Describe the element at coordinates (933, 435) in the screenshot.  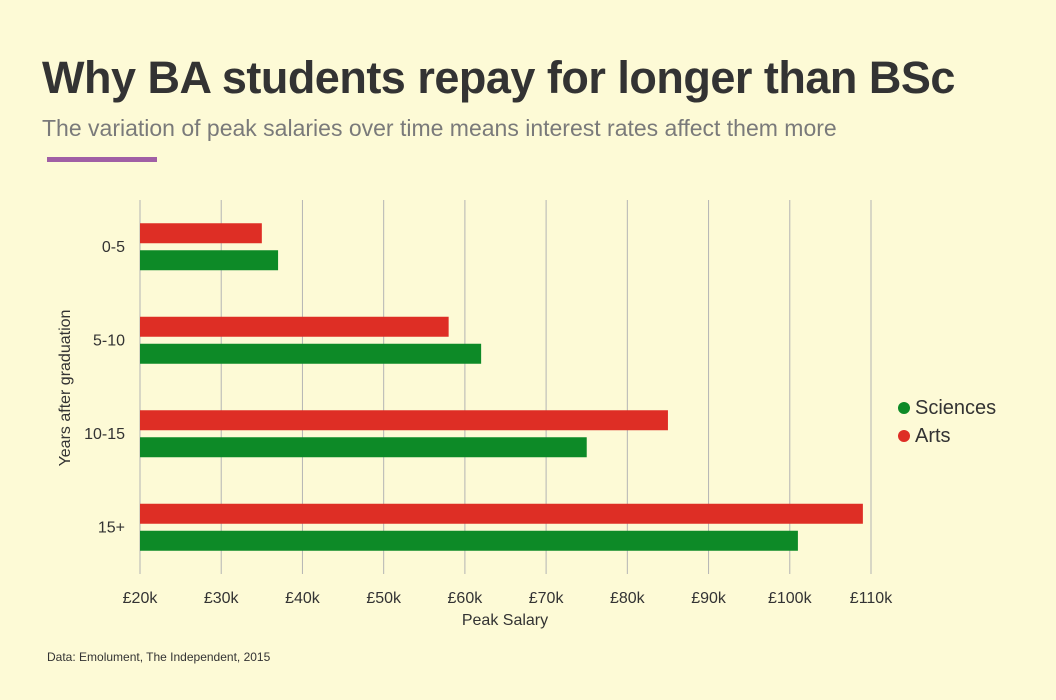
I see `legend-label-arts: Arts` at that location.